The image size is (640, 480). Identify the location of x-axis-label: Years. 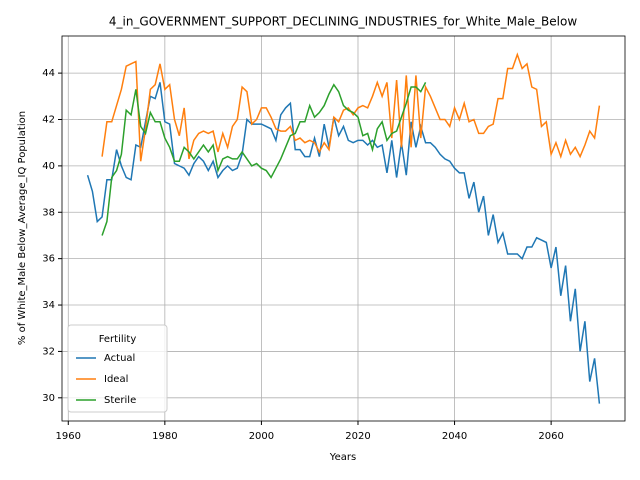
(342, 457).